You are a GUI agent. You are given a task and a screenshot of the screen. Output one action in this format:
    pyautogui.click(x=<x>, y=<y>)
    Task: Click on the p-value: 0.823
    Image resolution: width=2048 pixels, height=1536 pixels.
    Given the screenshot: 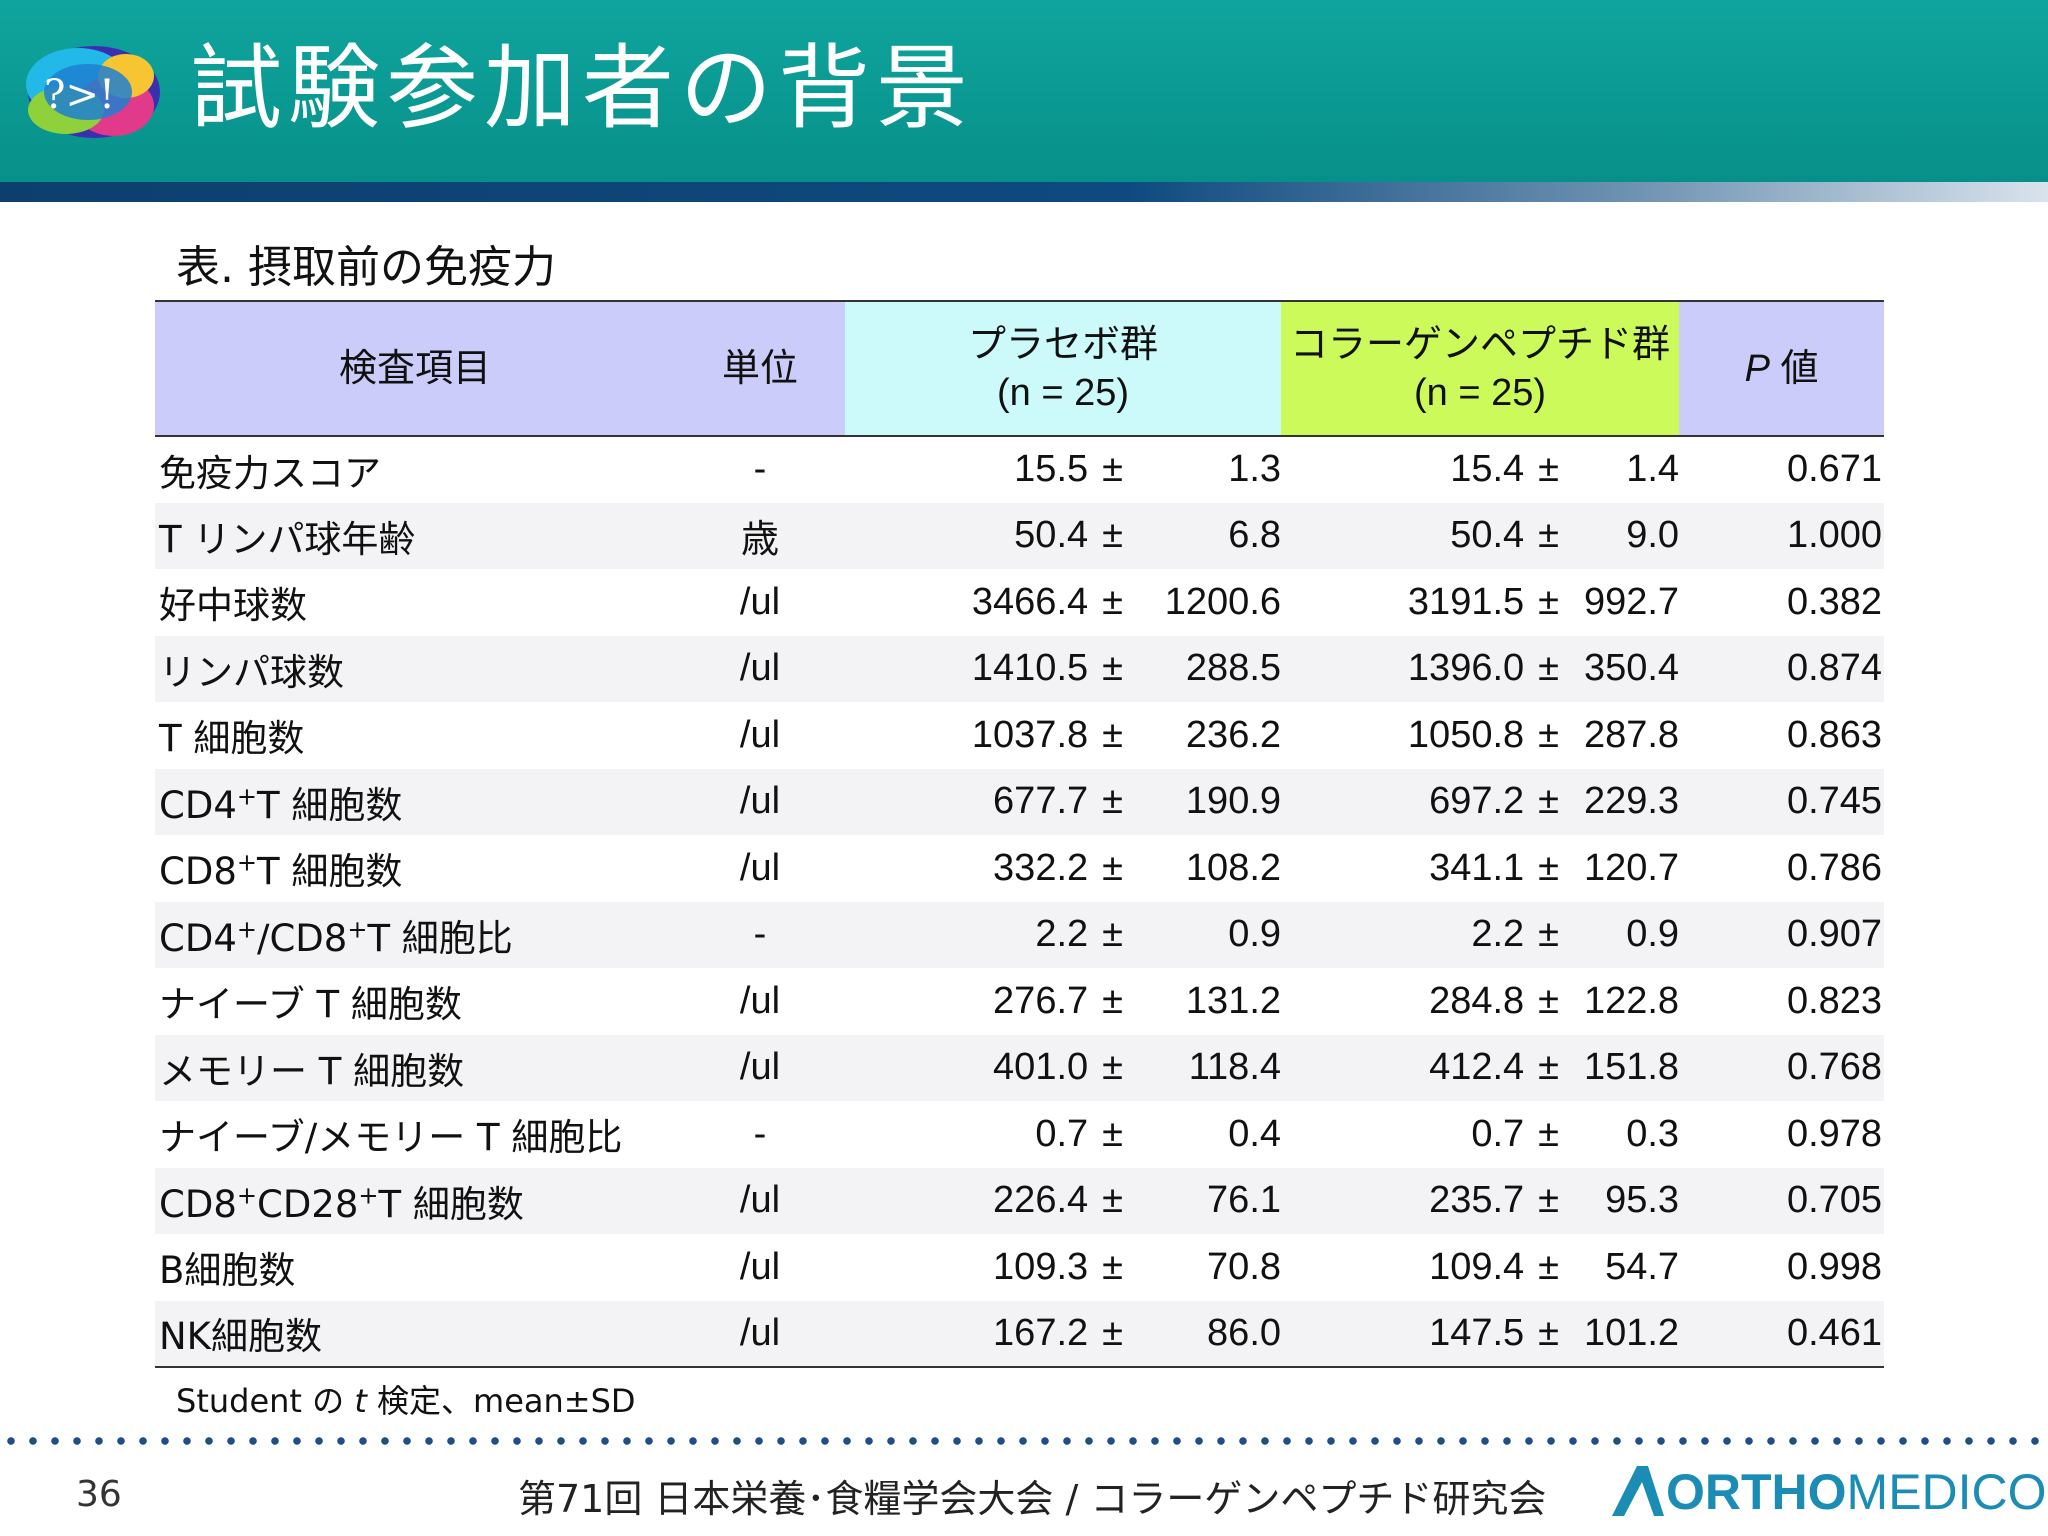 What is the action you would take?
    pyautogui.click(x=1834, y=1000)
    